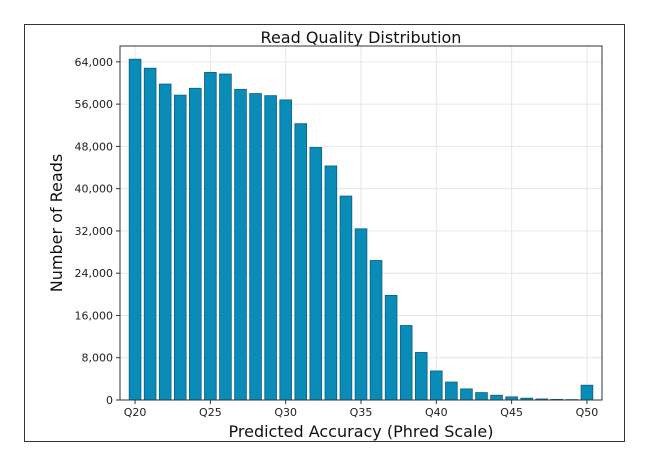 The width and height of the screenshot is (650, 465). What do you see at coordinates (331, 283) in the screenshot?
I see `bar-q33` at bounding box center [331, 283].